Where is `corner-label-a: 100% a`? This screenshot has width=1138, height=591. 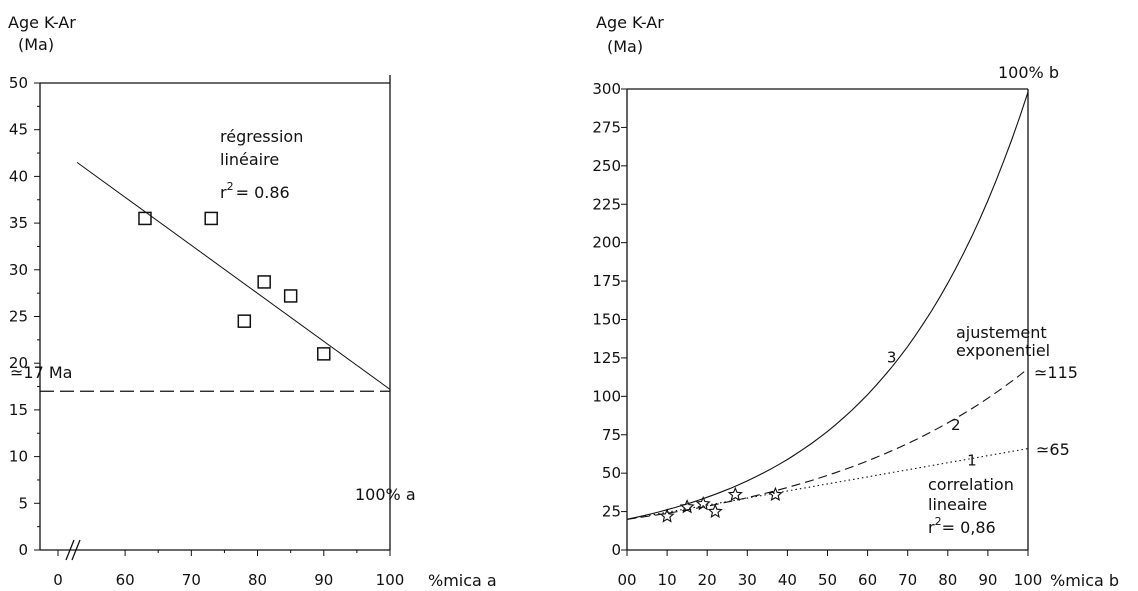 corner-label-a: 100% a is located at coordinates (385, 494).